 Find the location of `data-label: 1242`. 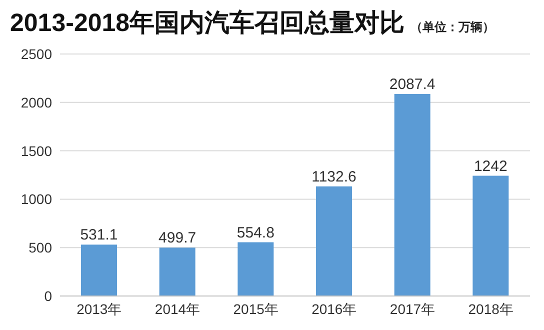

data-label: 1242 is located at coordinates (491, 166).